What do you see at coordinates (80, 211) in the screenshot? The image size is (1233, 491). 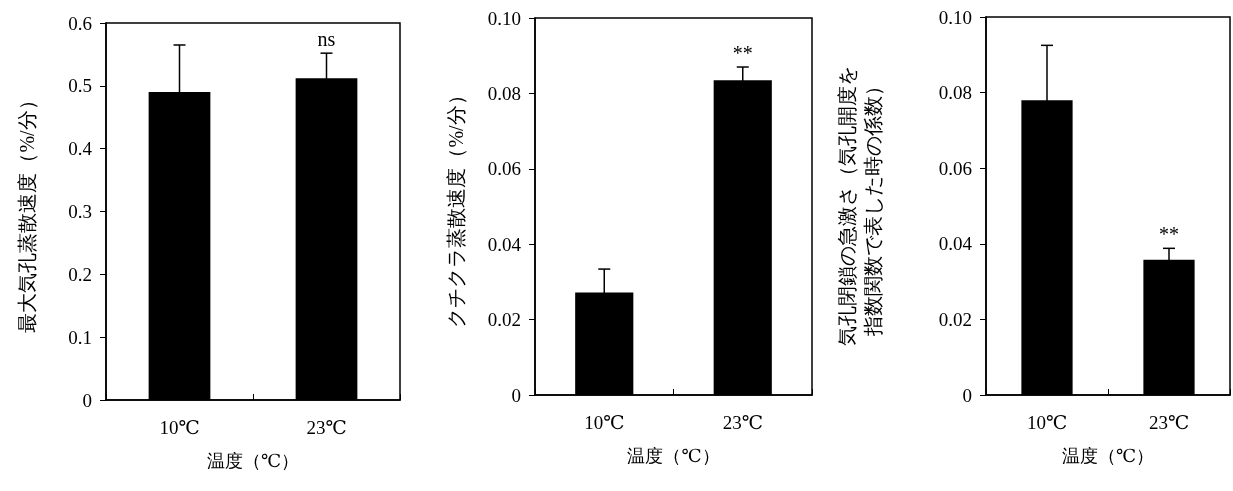 I see `y-tick-label: 0.3` at bounding box center [80, 211].